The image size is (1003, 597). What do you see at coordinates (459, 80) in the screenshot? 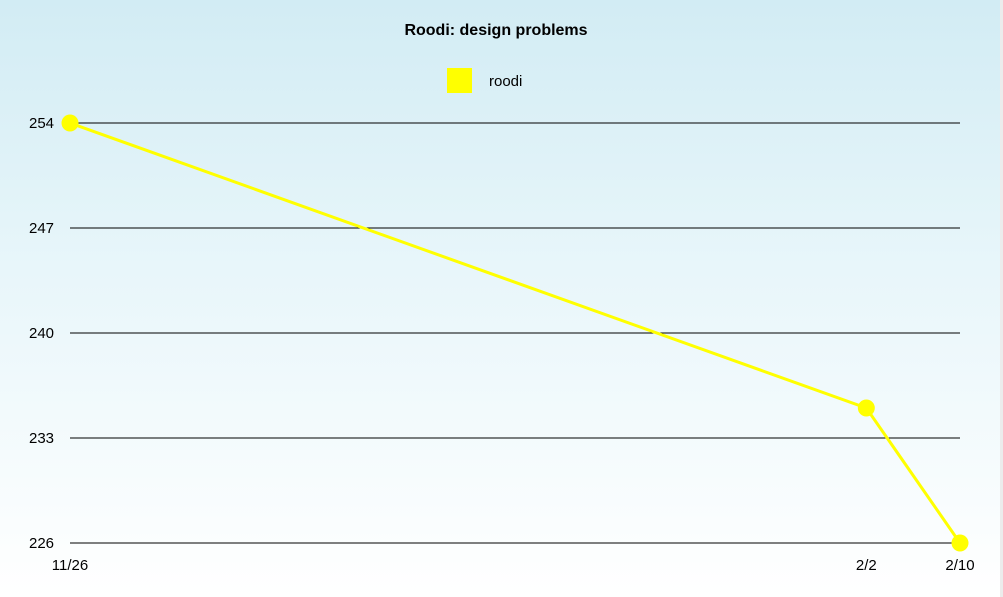
I see `legend-swatch-roodi` at bounding box center [459, 80].